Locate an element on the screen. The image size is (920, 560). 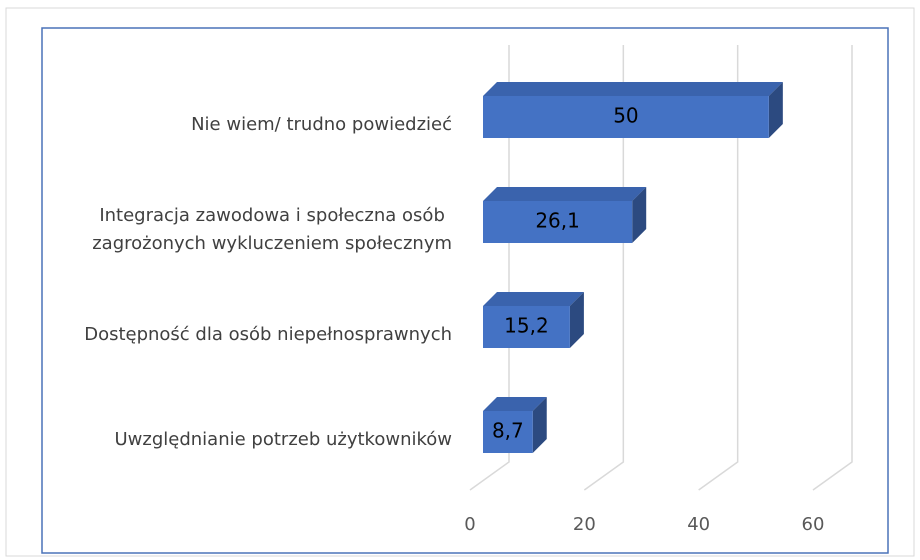
category-label: Nie wiem/ trudno powiedzieć is located at coordinates (321, 124).